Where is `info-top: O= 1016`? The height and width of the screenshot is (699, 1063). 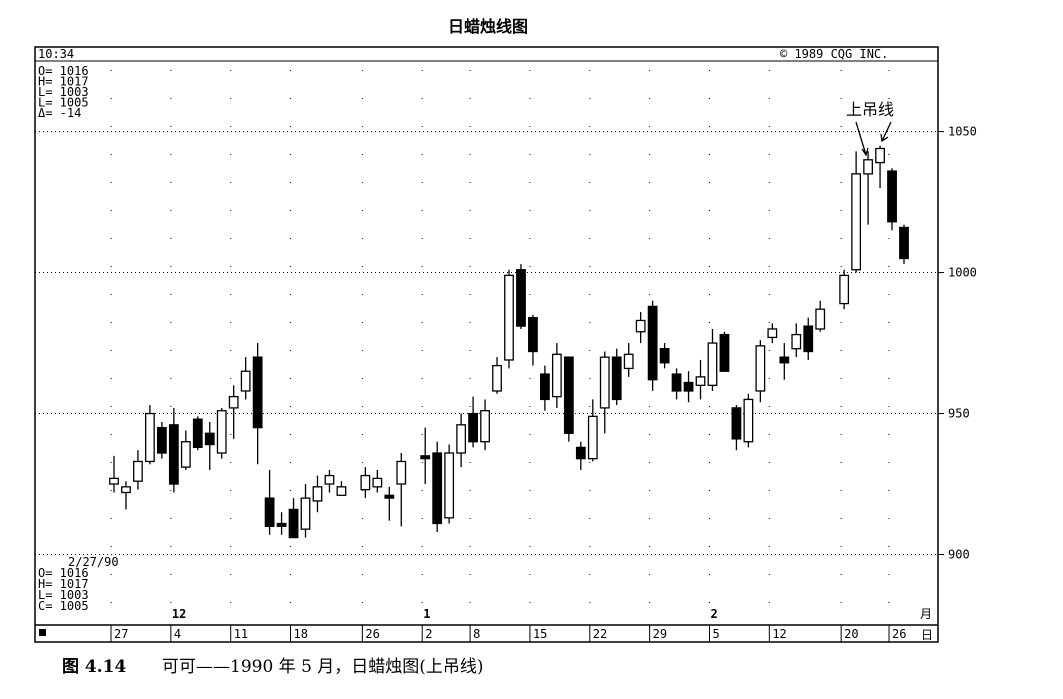
info-top: O= 1016 is located at coordinates (63, 71).